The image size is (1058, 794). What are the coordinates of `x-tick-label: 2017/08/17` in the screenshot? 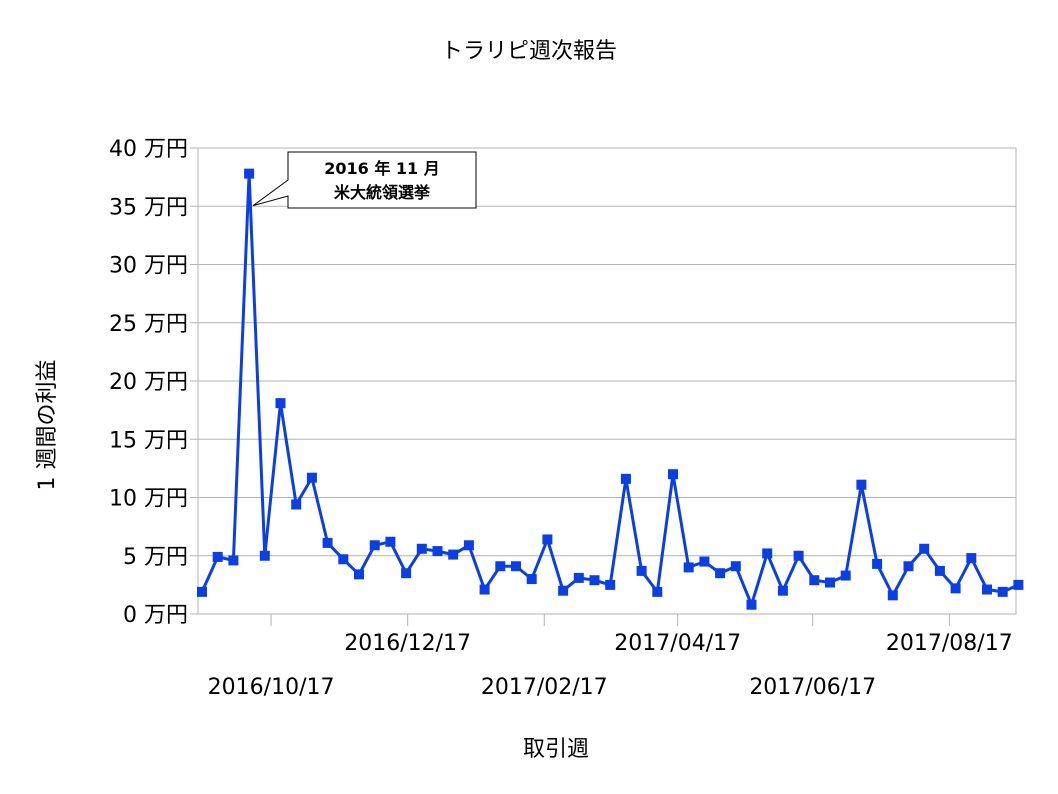 It's located at (949, 643).